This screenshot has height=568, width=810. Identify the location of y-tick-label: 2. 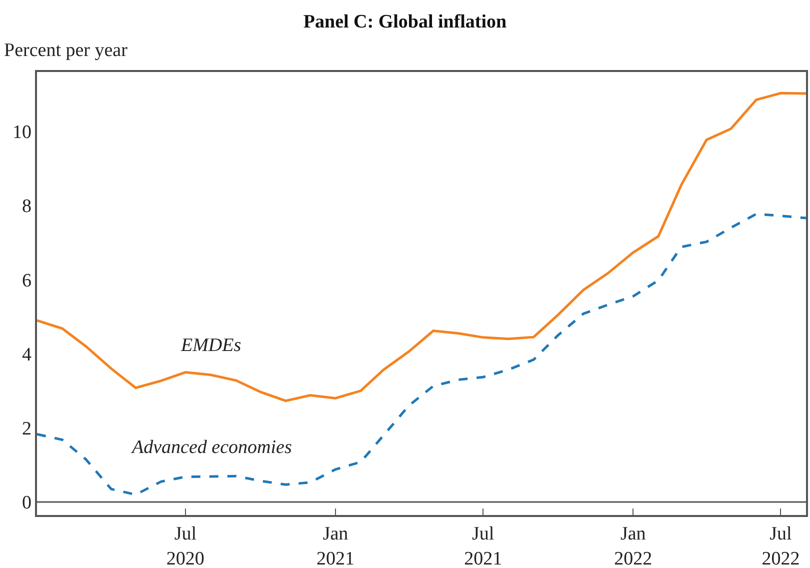
(27, 429).